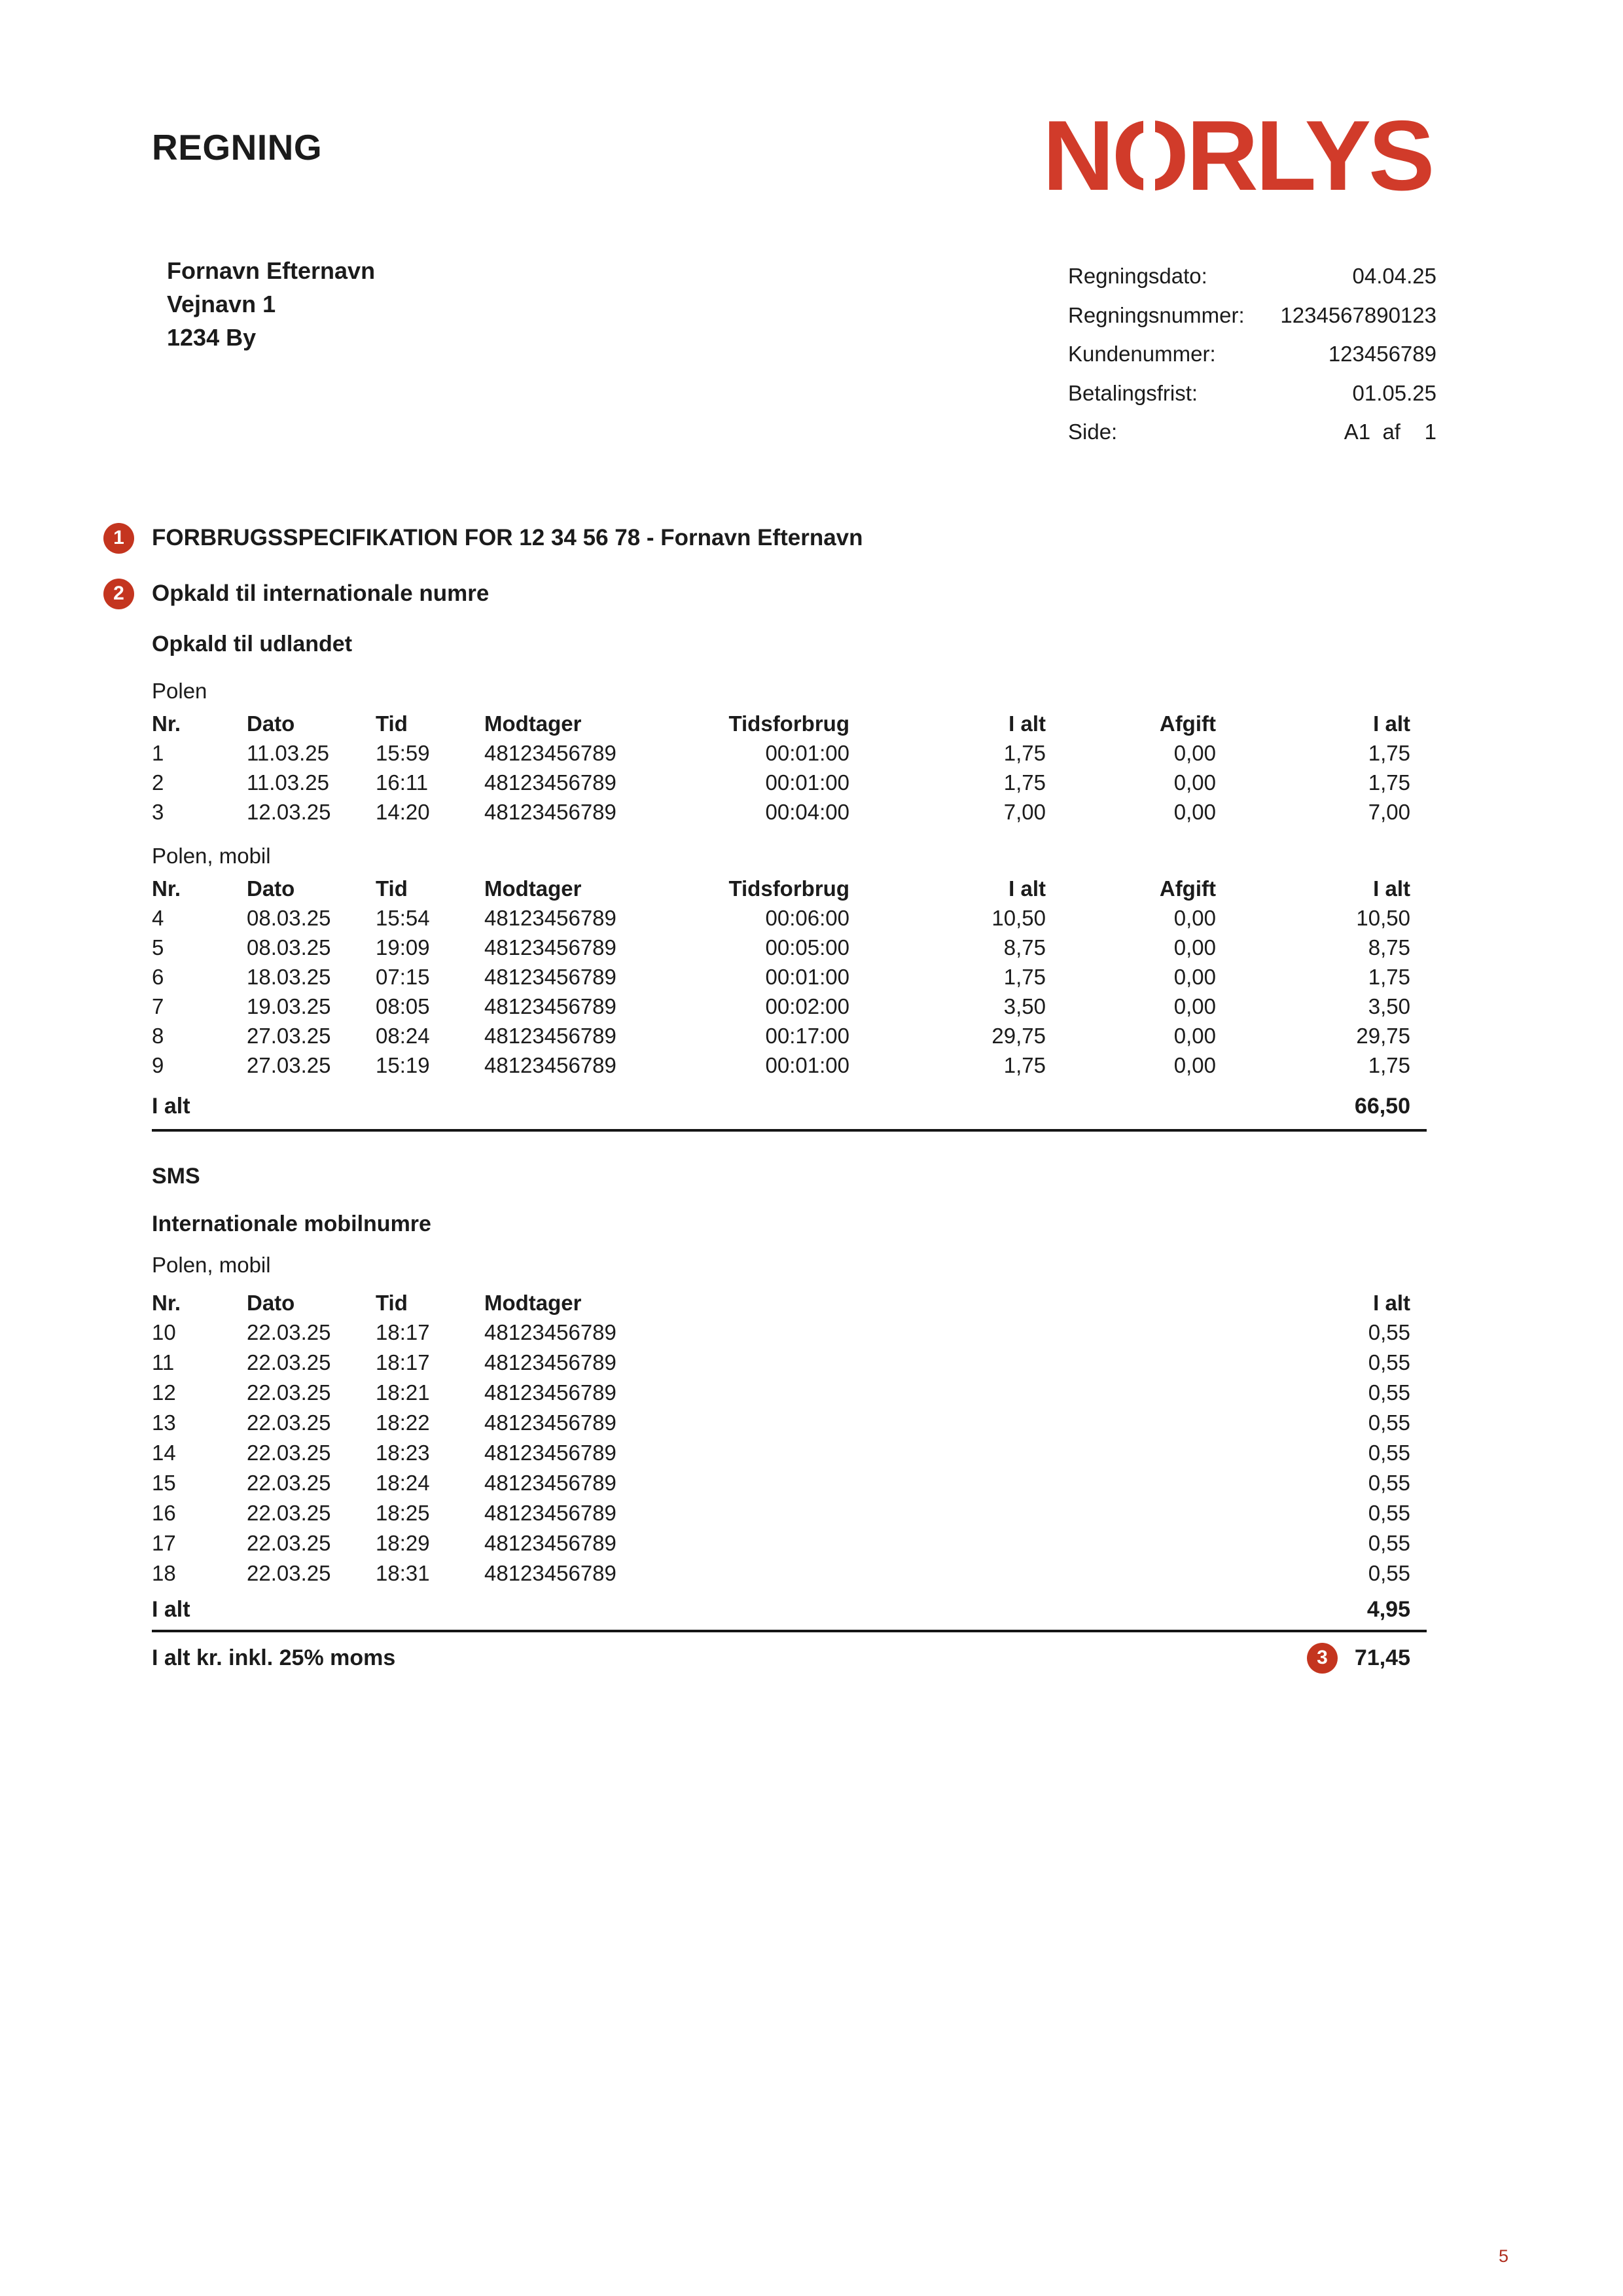 The image size is (1623, 2296). Describe the element at coordinates (211, 856) in the screenshot. I see `group-label-polen-mobil: Polen, mobil` at that location.